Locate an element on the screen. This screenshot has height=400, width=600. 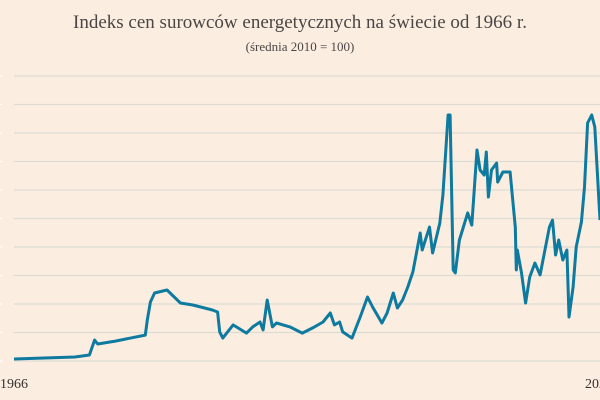
x-tick-label-start: 1966 is located at coordinates (14, 384).